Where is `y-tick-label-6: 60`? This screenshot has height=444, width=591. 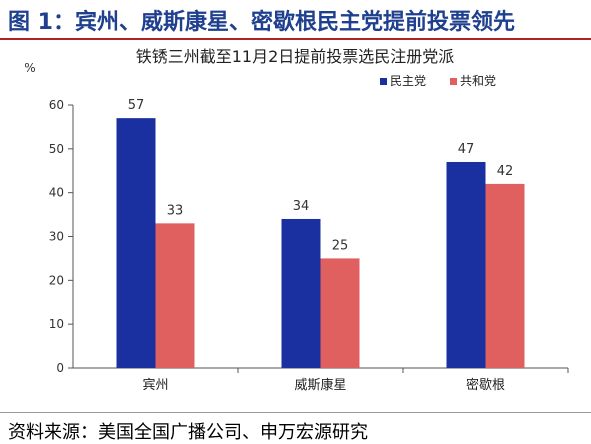
y-tick-label-6: 60 is located at coordinates (56, 105).